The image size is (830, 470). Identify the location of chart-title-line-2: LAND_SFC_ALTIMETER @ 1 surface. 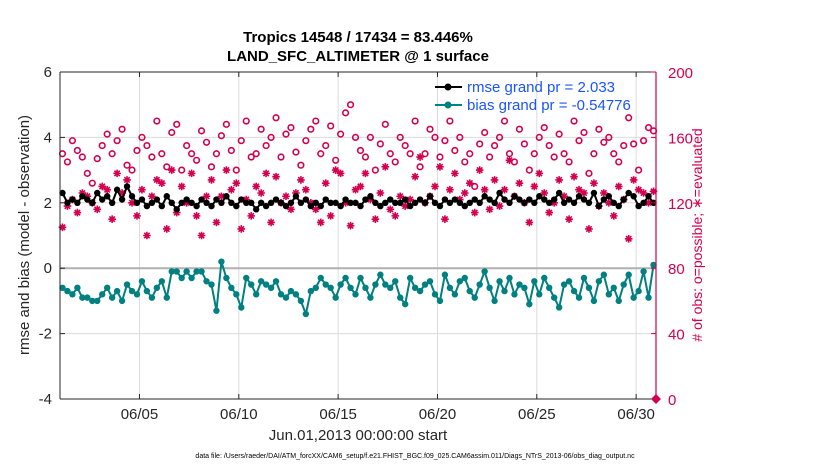
(358, 56).